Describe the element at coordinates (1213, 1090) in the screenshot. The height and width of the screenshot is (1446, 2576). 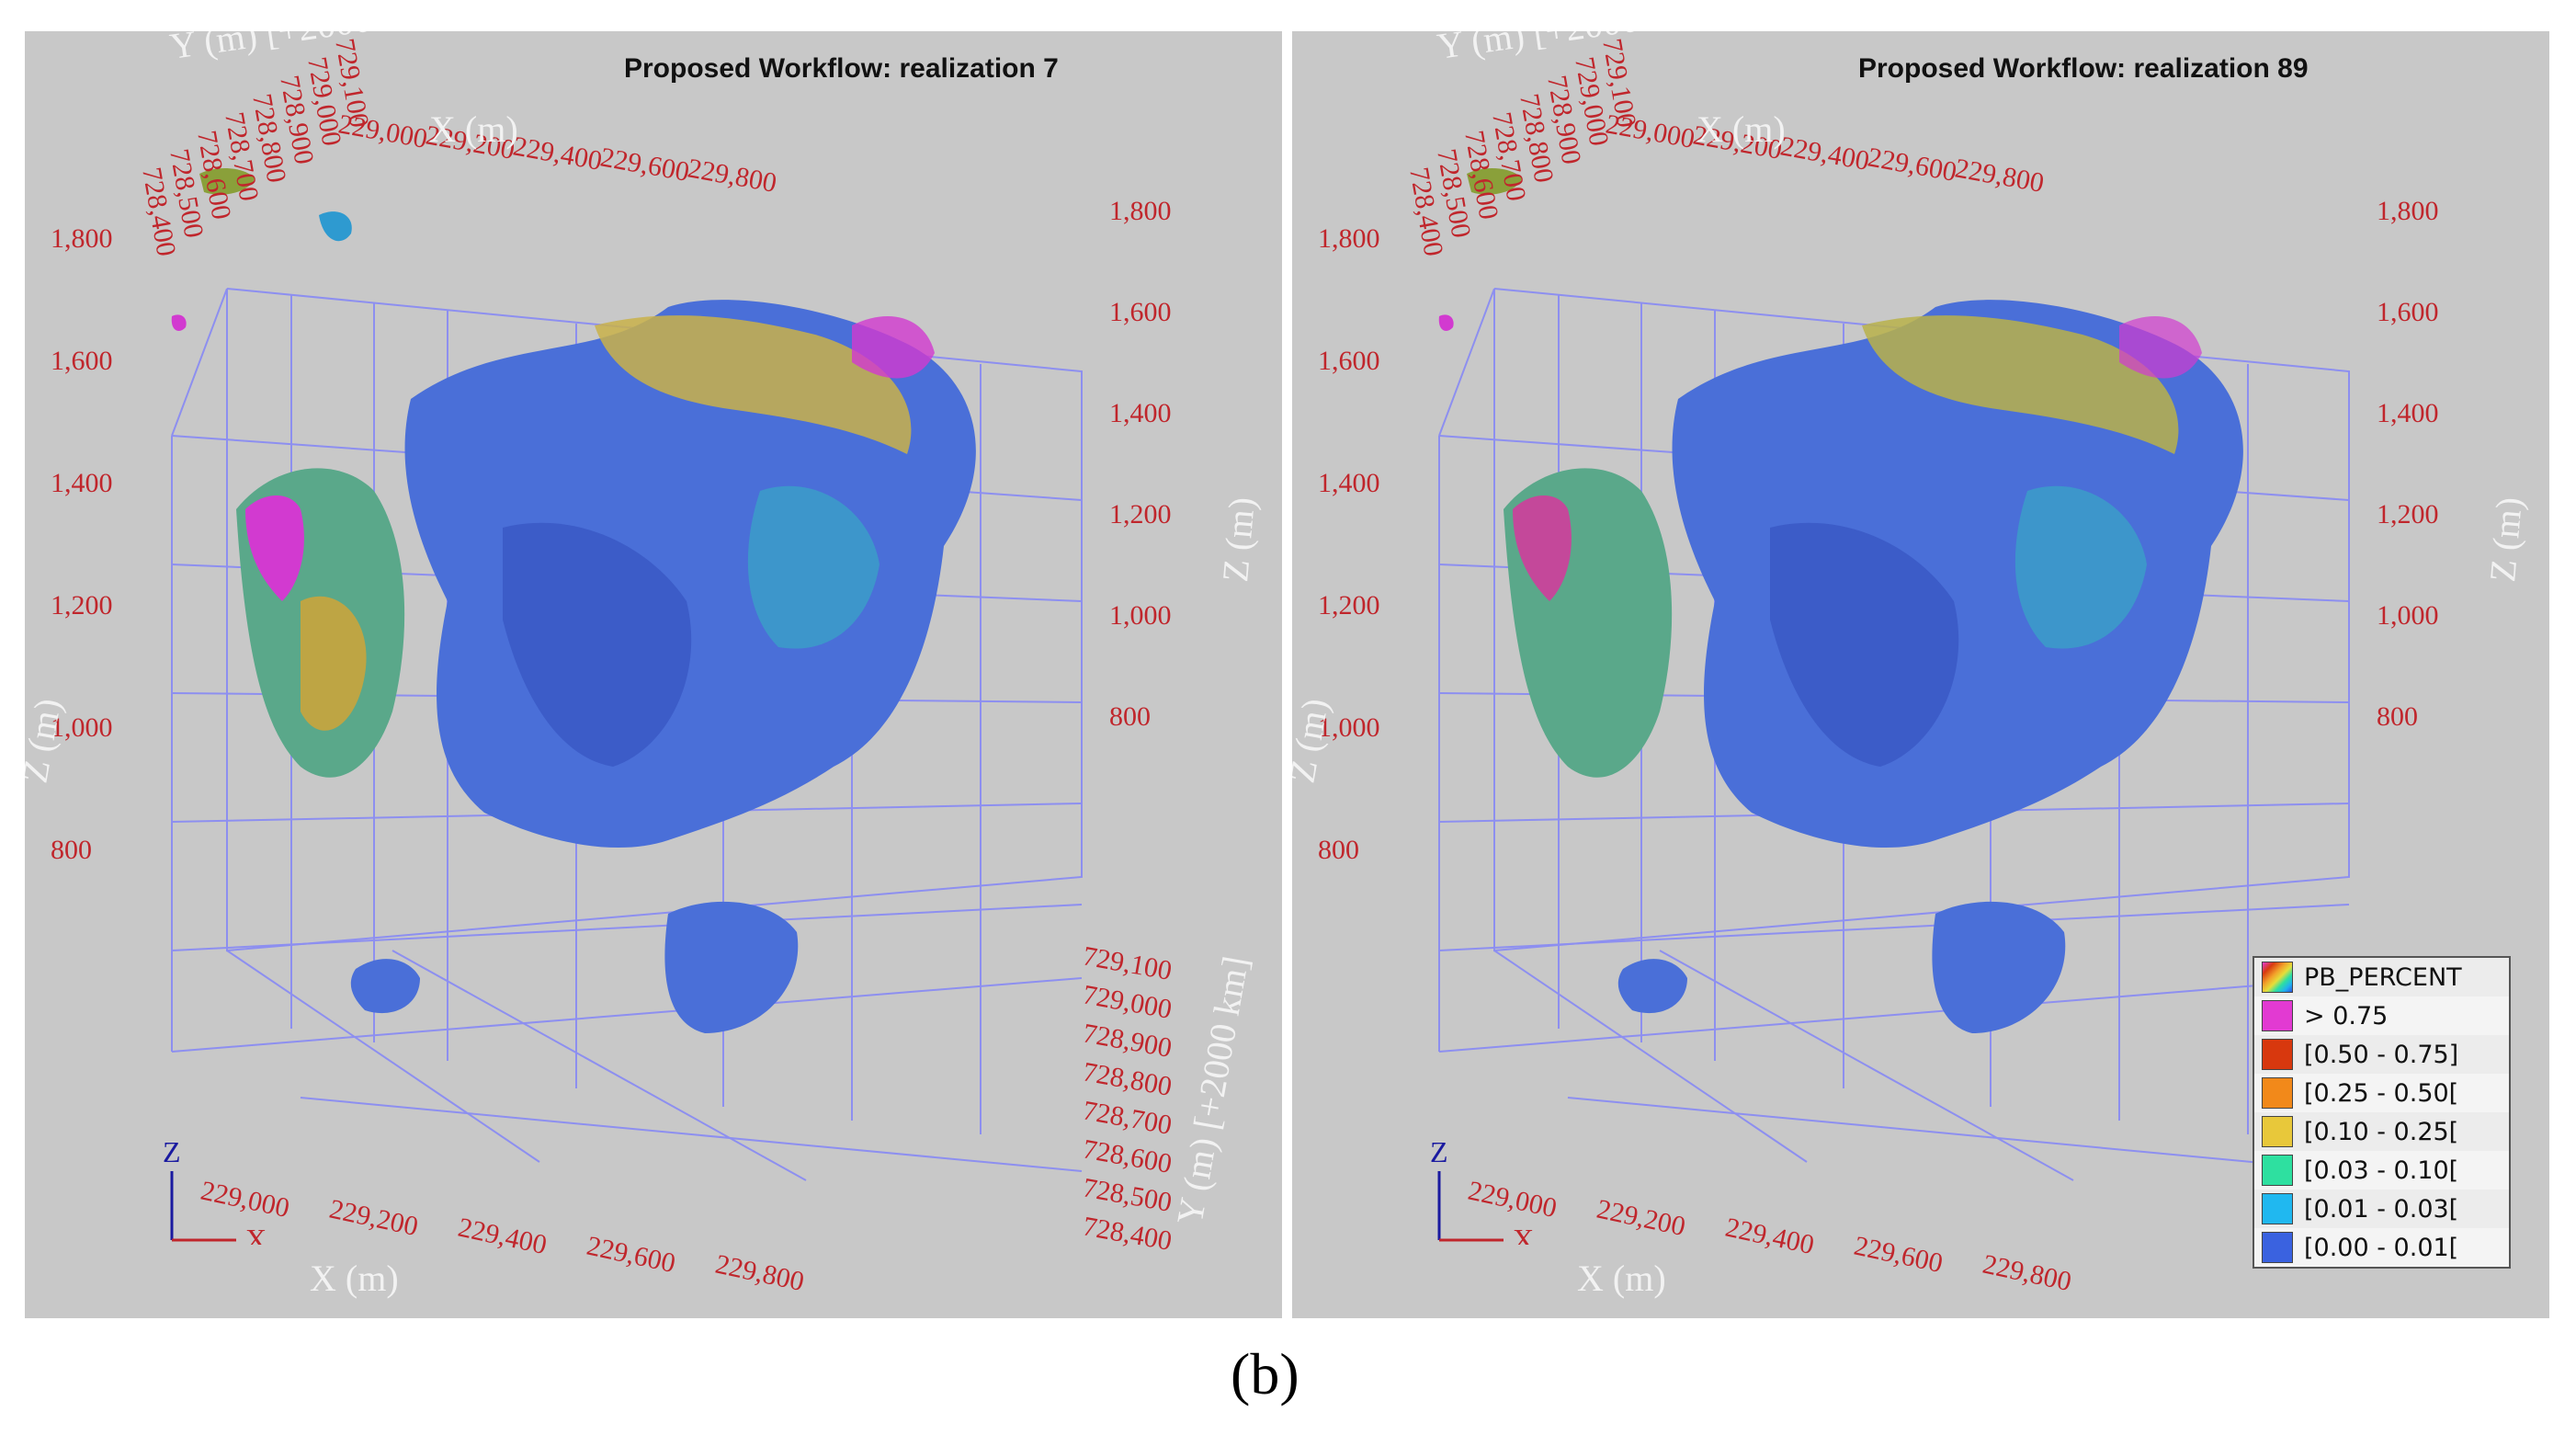
I see `y-axis-title-right: Y (m) [+2000 km]` at that location.